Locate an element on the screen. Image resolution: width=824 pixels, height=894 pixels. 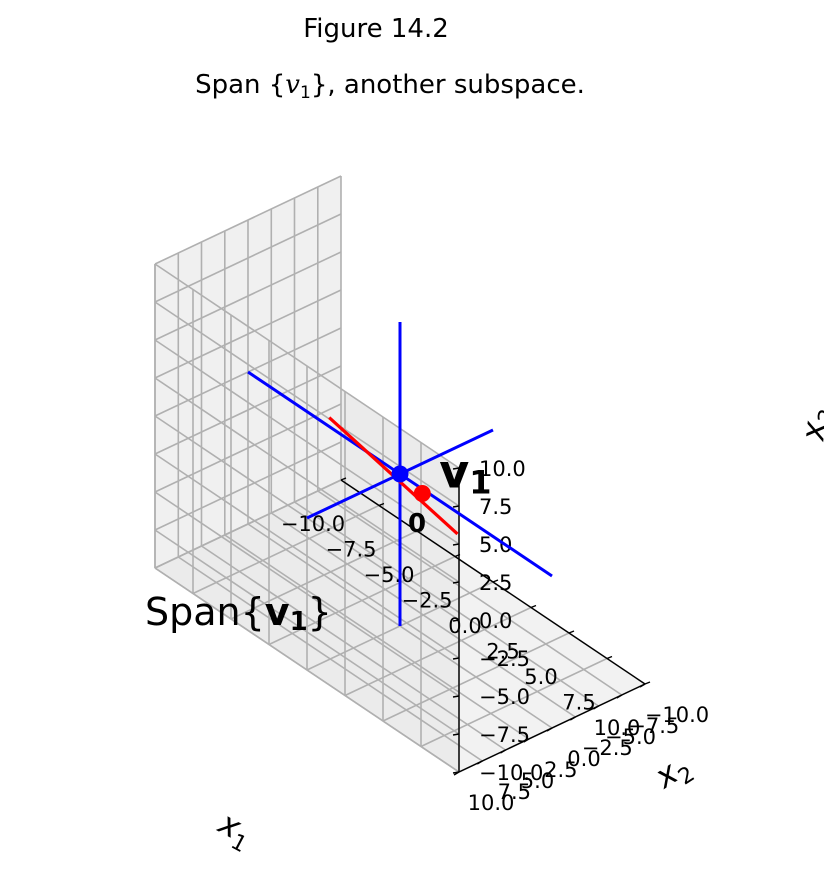
span-label: Span{v1} is located at coordinates (238, 613).